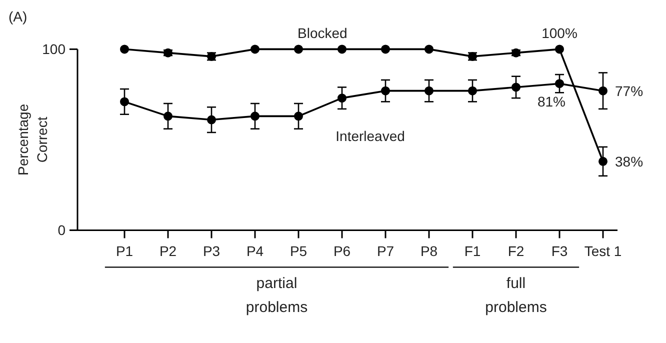 The width and height of the screenshot is (666, 343). What do you see at coordinates (385, 251) in the screenshot?
I see `x-tick-label: P7` at bounding box center [385, 251].